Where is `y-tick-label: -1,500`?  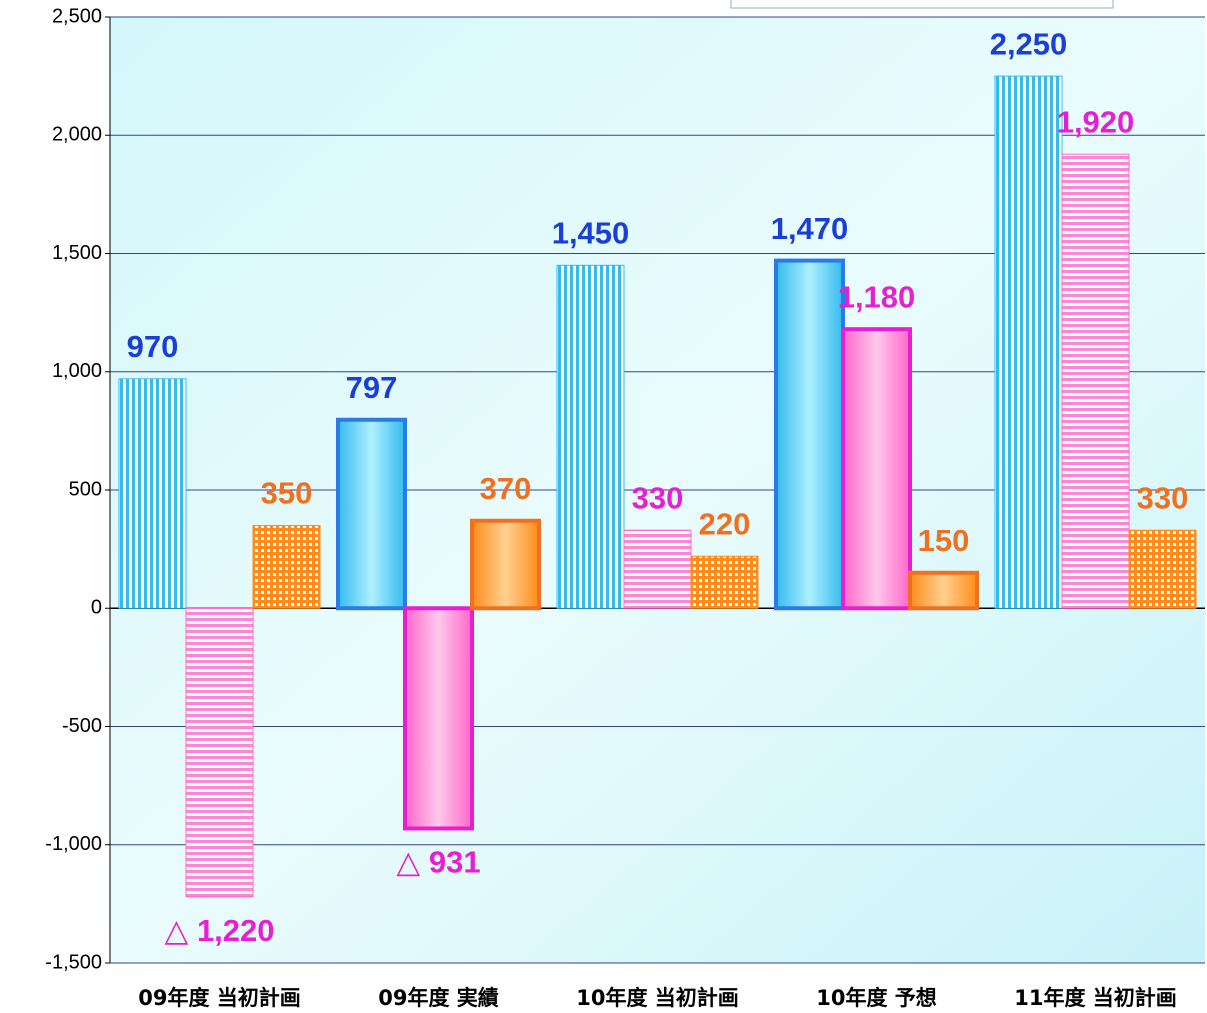 y-tick-label: -1,500 is located at coordinates (73, 962).